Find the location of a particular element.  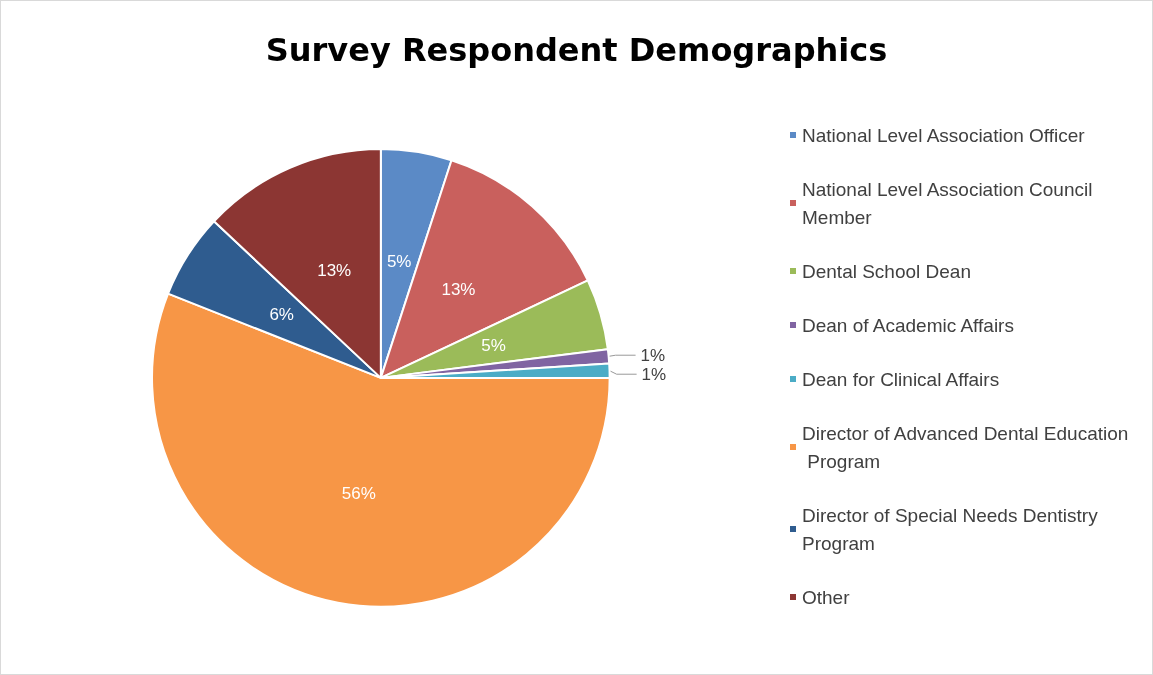

legend-label: Dental School Dean is located at coordinates (886, 271).